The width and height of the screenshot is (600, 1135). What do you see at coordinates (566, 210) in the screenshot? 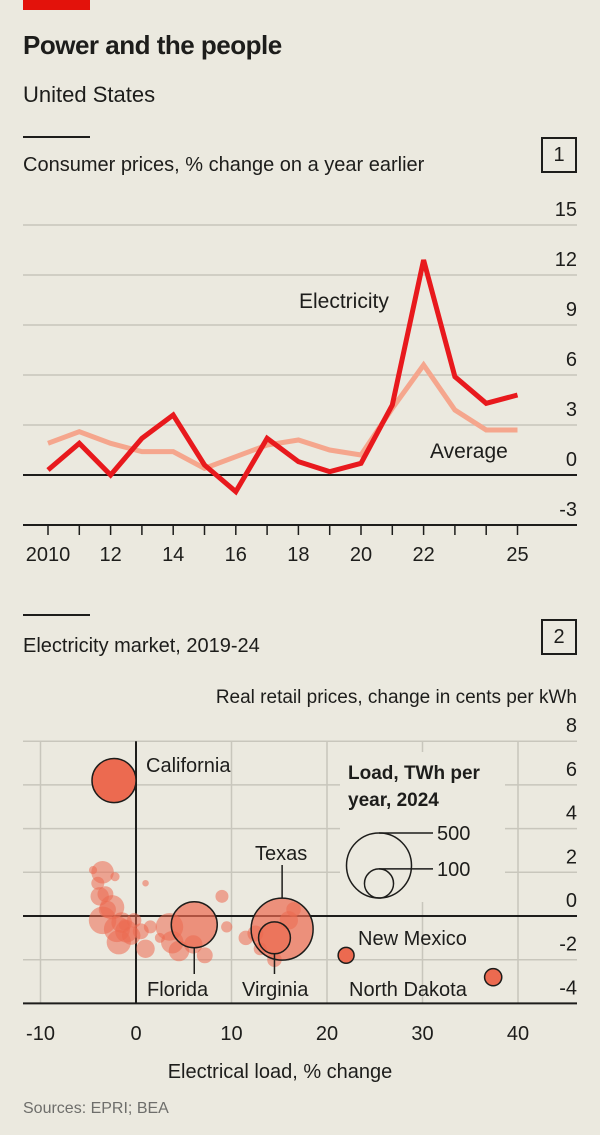
I see `y-tick-label: 15` at bounding box center [566, 210].